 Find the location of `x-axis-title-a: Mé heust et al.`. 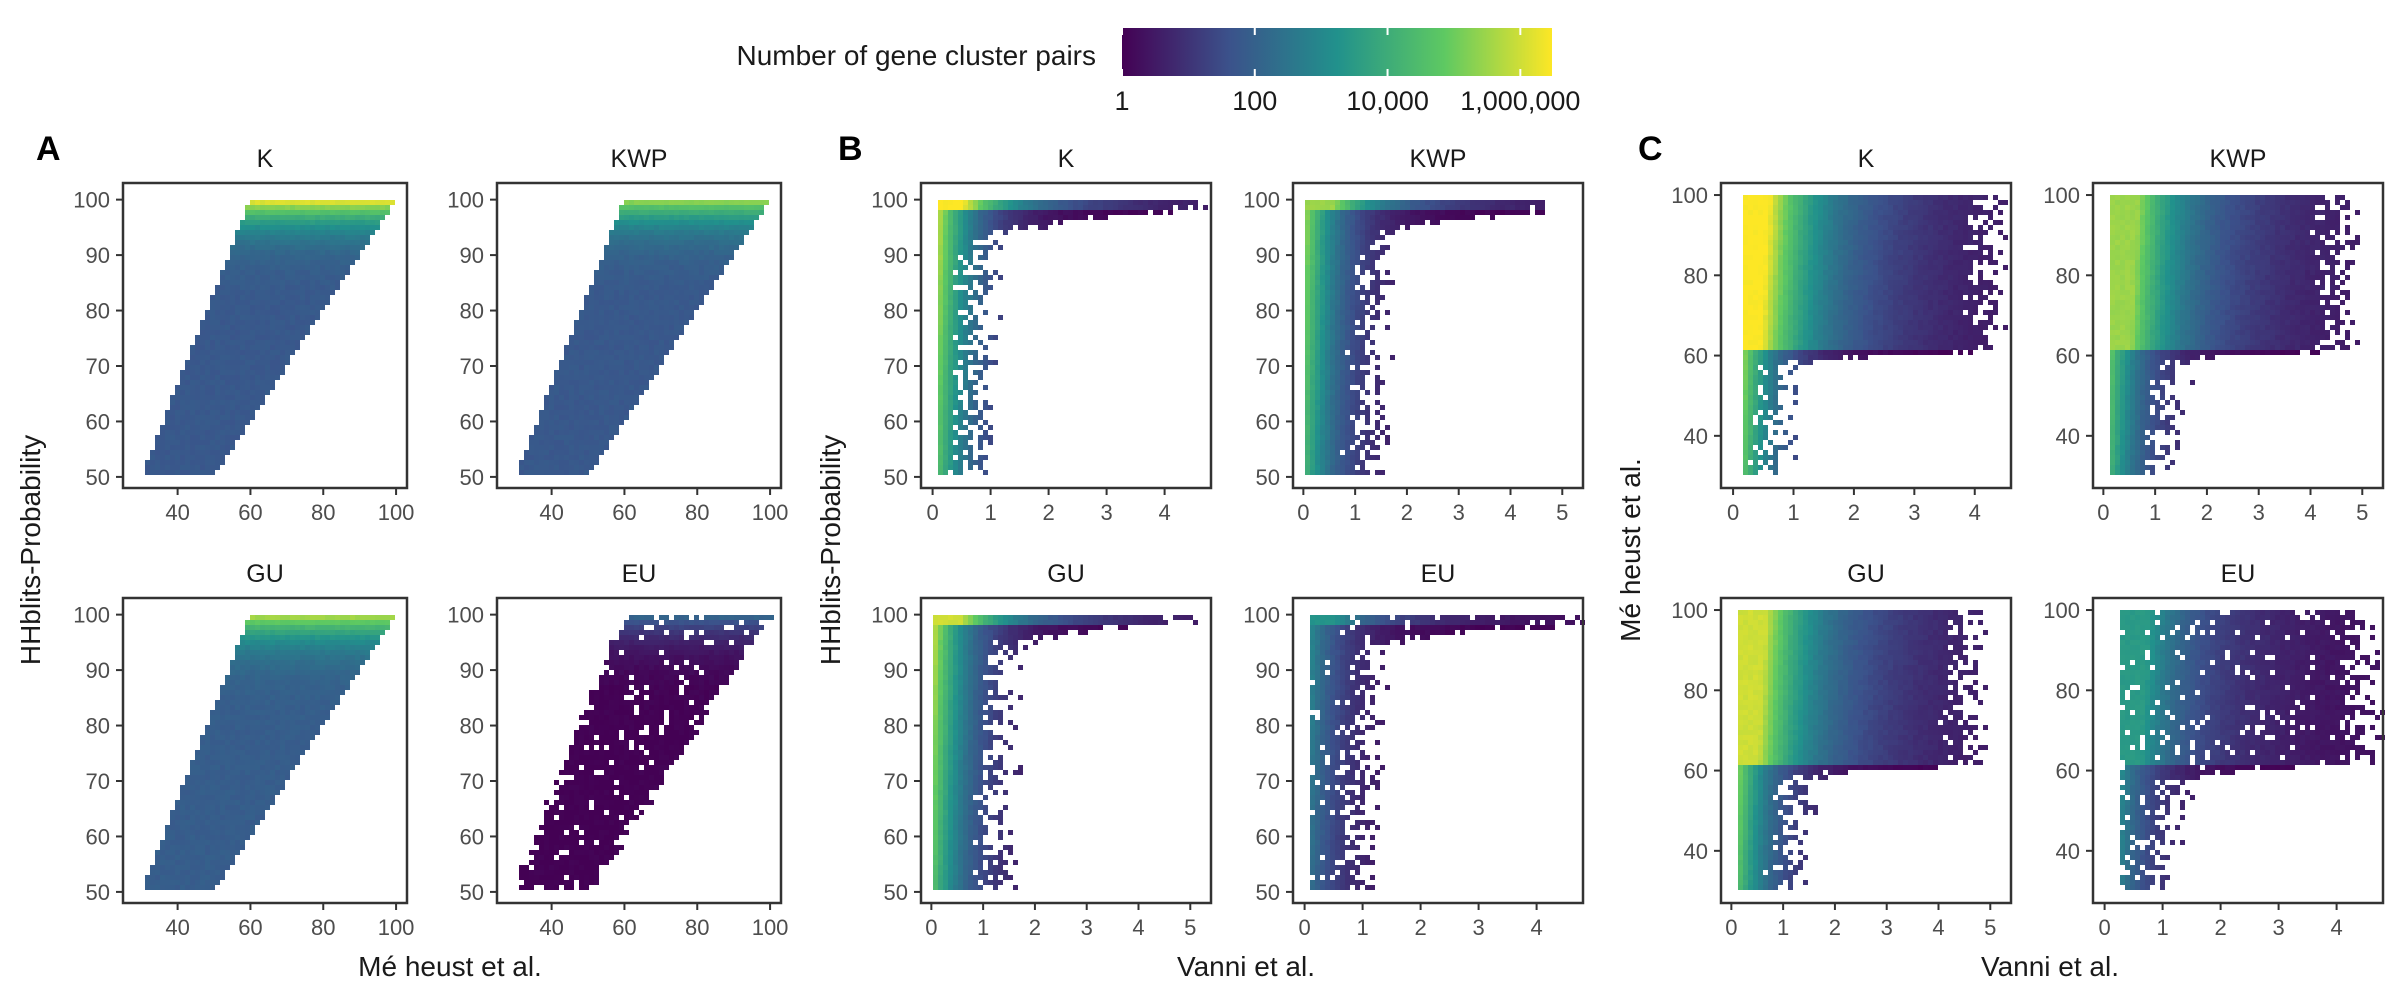

x-axis-title-a: Mé heust et al. is located at coordinates (450, 966).